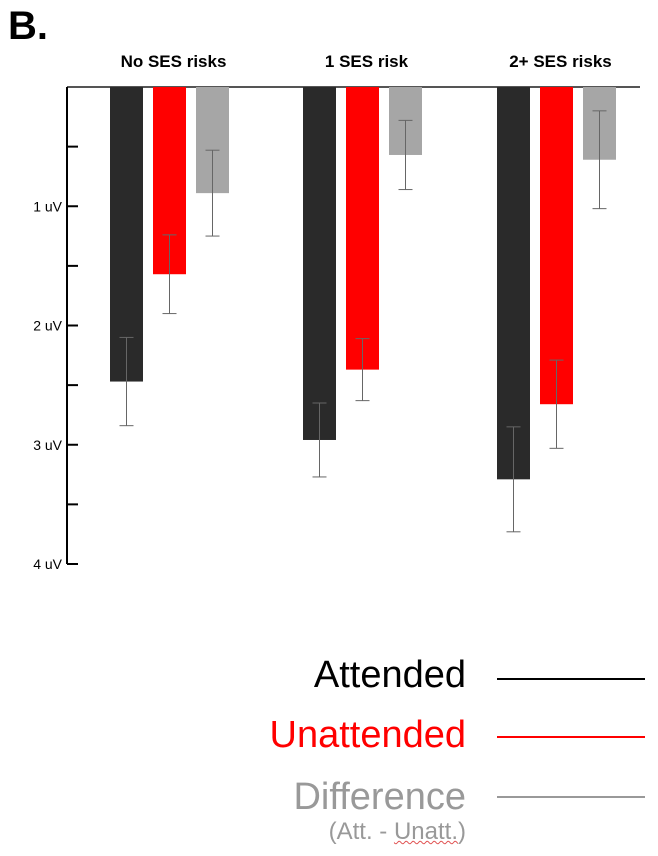 This screenshot has width=658, height=856. What do you see at coordinates (47, 326) in the screenshot?
I see `y-tick-label: 2 uV` at bounding box center [47, 326].